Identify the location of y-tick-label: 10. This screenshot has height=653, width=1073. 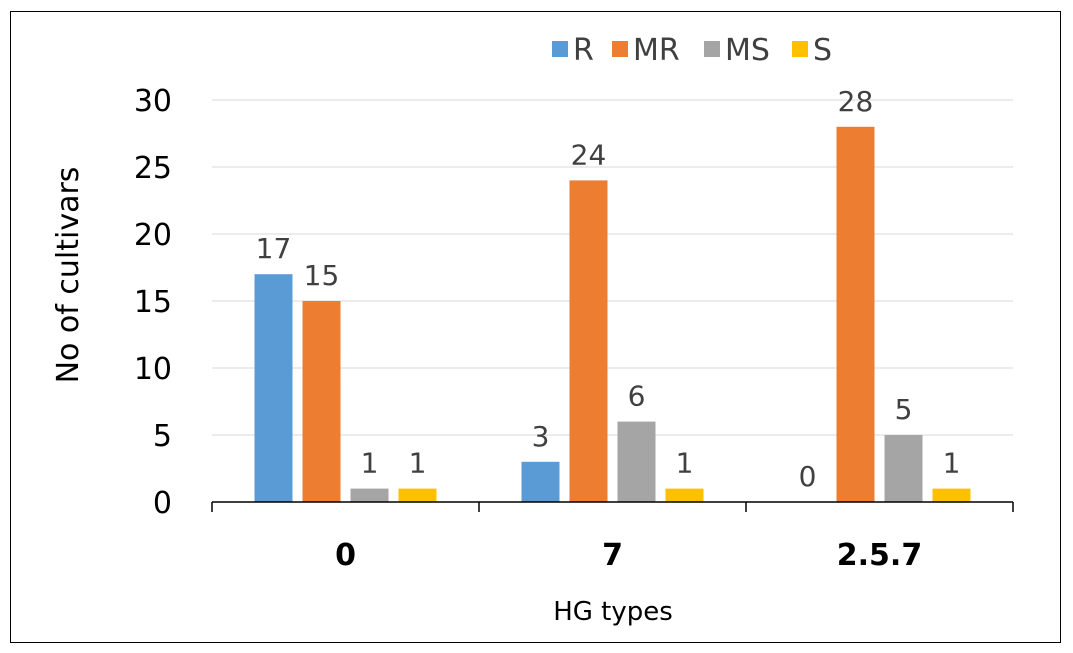
(153, 369).